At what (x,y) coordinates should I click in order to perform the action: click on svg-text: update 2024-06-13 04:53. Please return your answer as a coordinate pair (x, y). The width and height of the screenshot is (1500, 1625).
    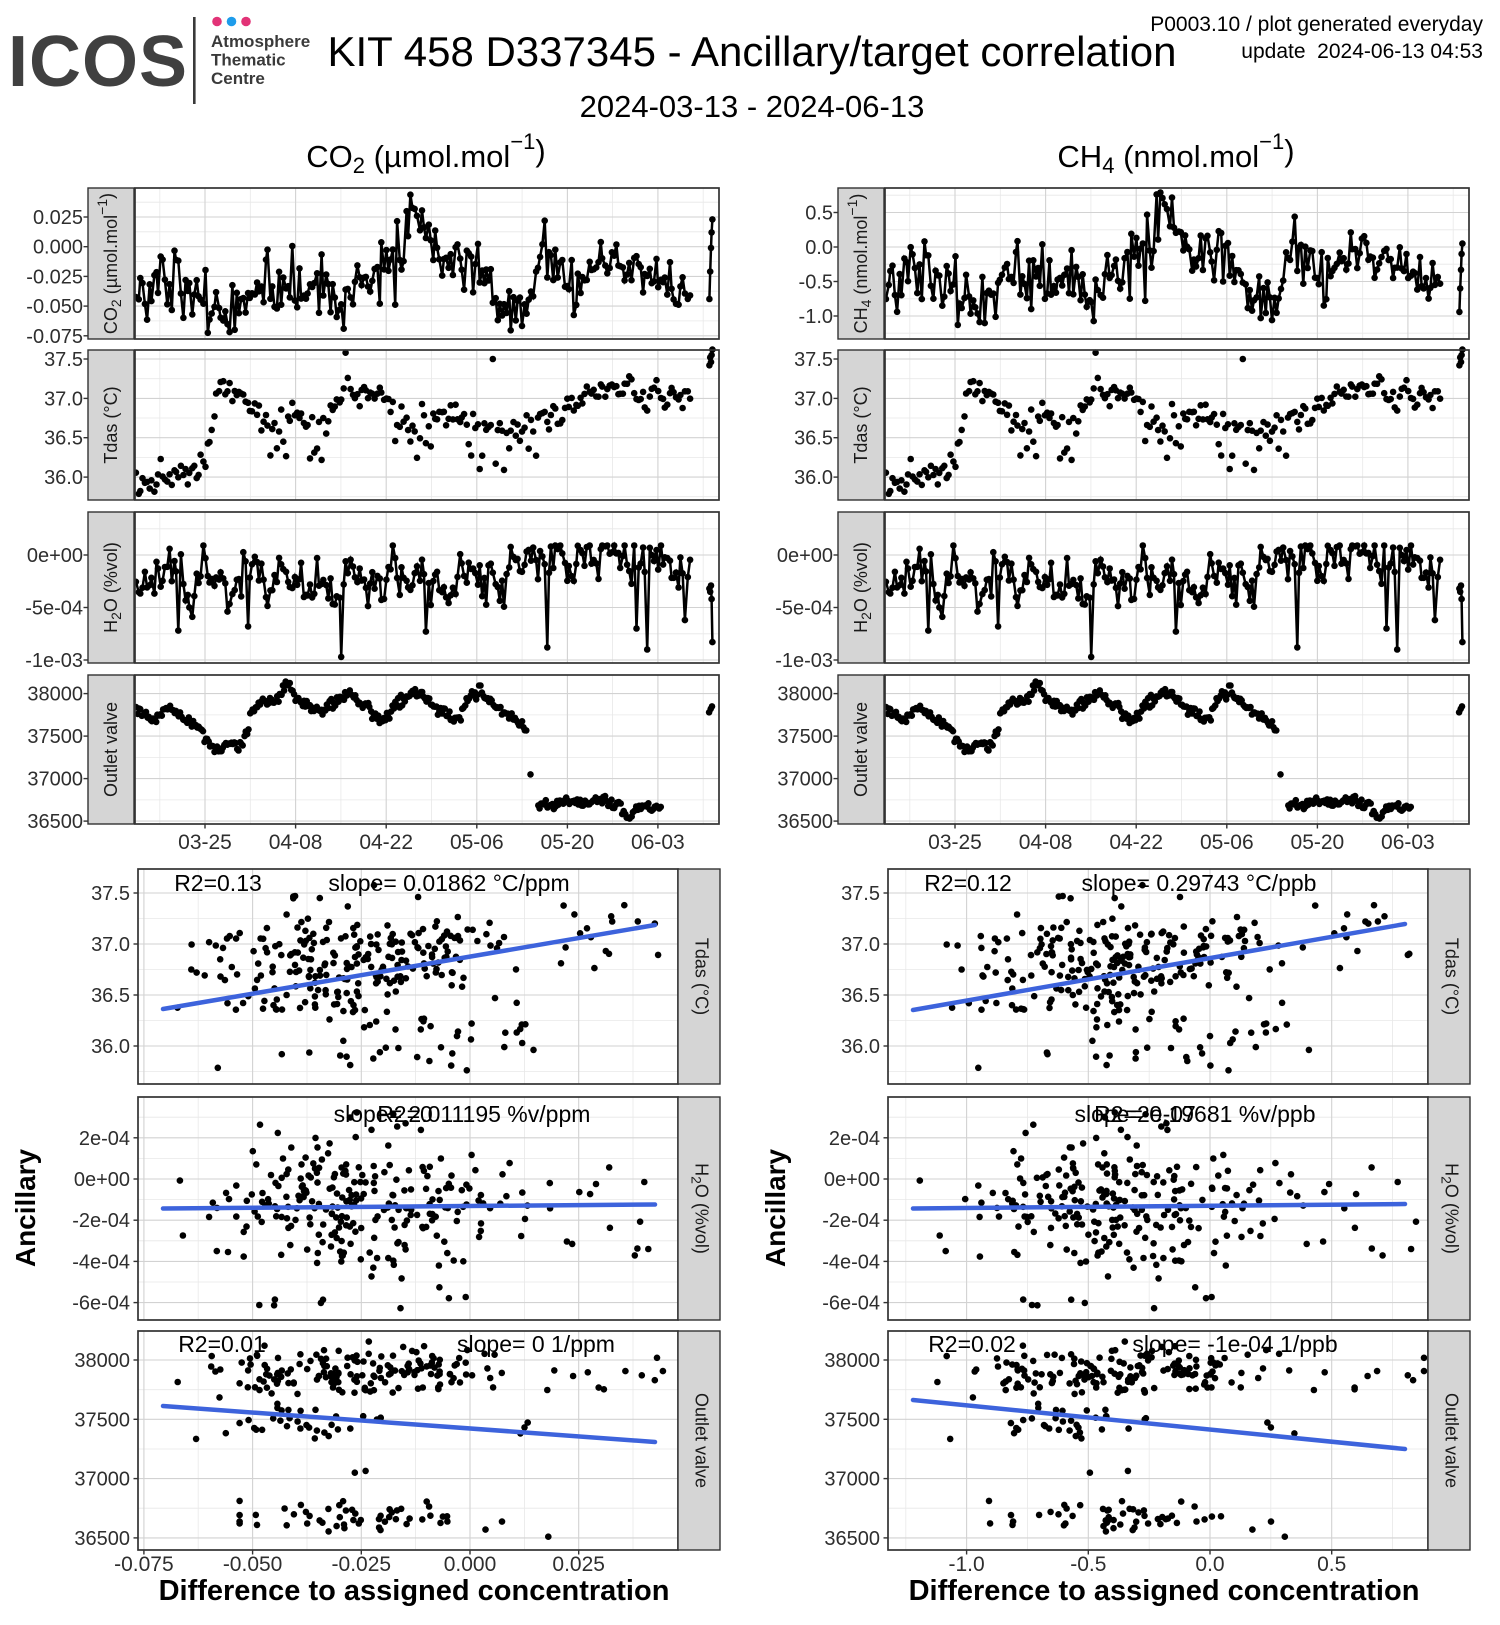
    Looking at the image, I should click on (1362, 51).